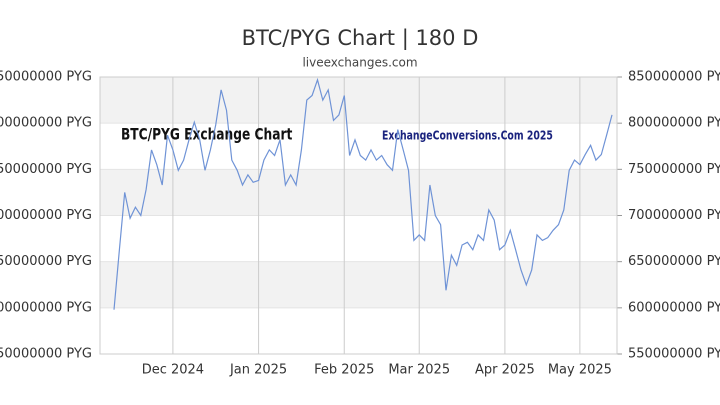 Image resolution: width=720 pixels, height=405 pixels. What do you see at coordinates (173, 370) in the screenshot?
I see `x-tick-label: Dec 2024` at bounding box center [173, 370].